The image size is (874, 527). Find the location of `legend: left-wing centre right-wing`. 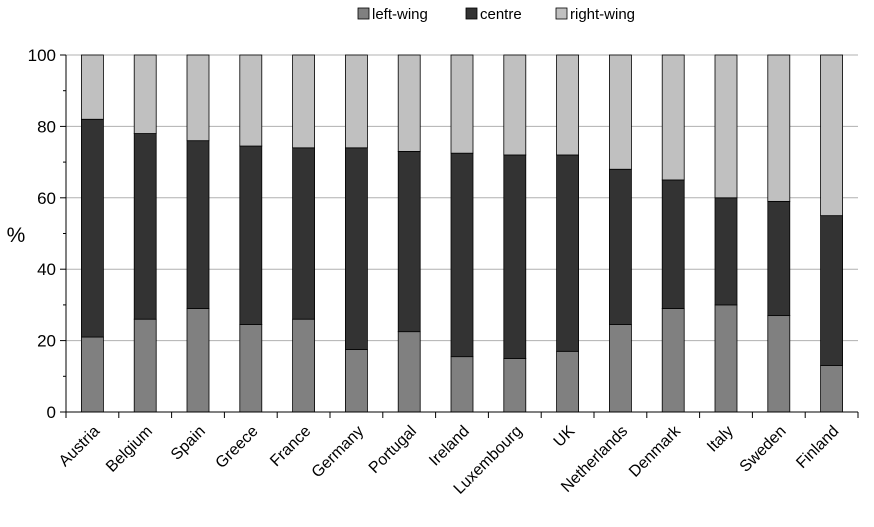

legend: left-wing centre right-wing is located at coordinates (496, 14).